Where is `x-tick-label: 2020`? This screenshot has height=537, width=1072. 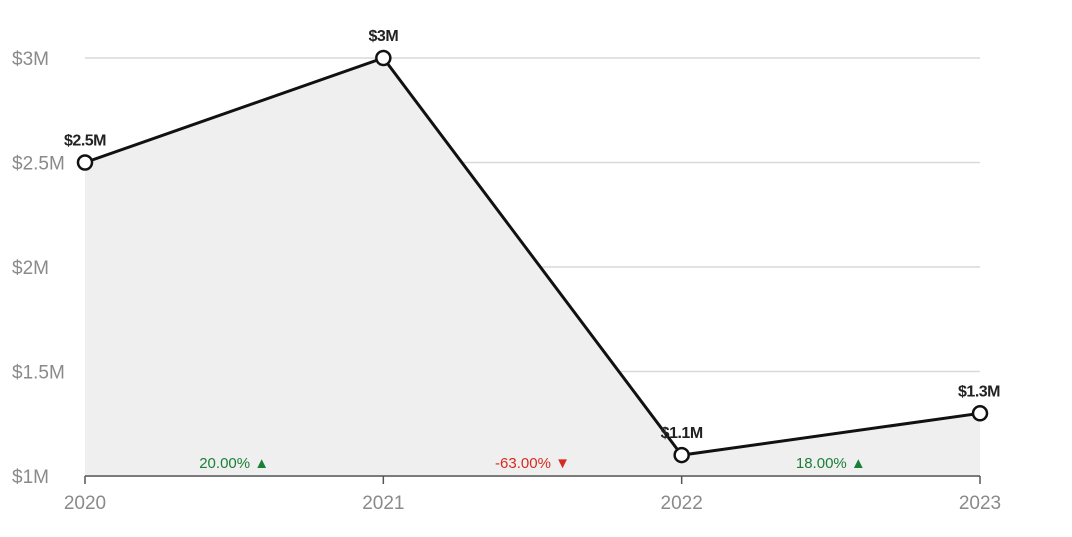
x-tick-label: 2020 is located at coordinates (85, 503).